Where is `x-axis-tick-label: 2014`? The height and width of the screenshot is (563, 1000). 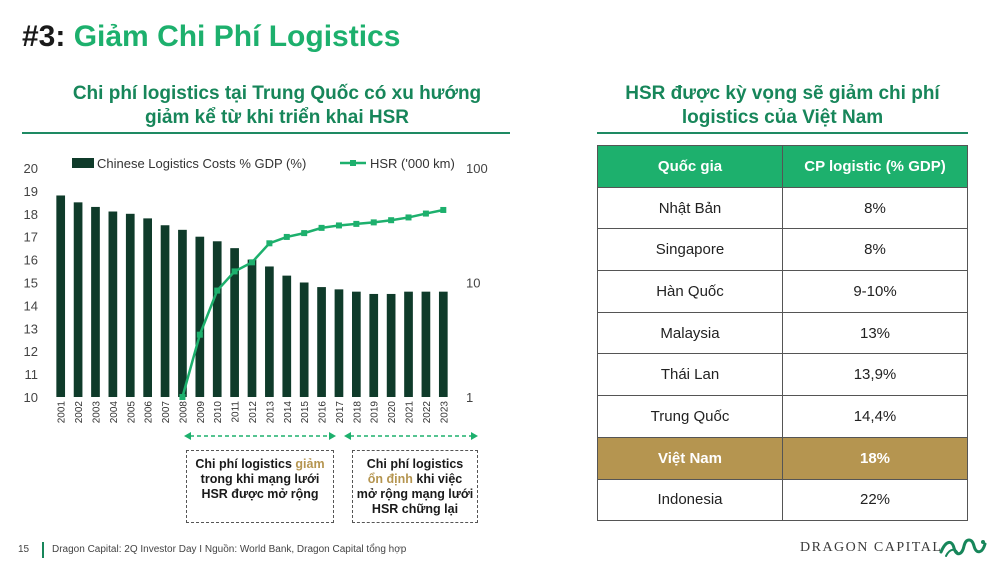 x-axis-tick-label: 2014 is located at coordinates (288, 412).